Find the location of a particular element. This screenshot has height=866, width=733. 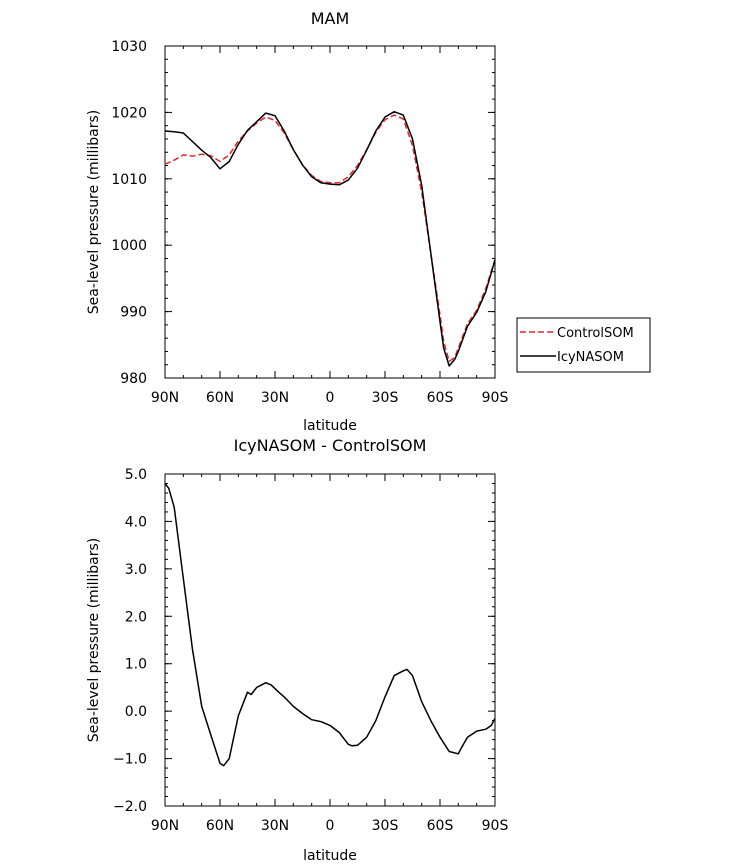

y-tick-label: −1.0 is located at coordinates (130, 760).